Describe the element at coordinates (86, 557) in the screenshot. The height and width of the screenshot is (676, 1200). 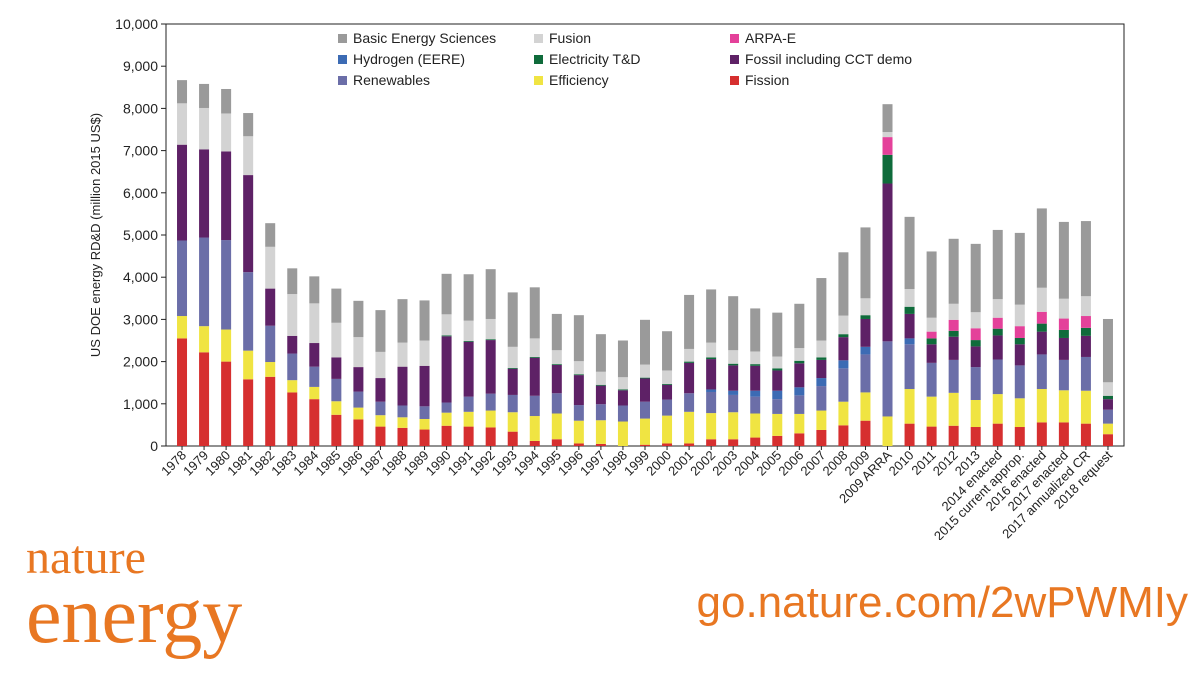
I see `journal-logo-nature: nature` at that location.